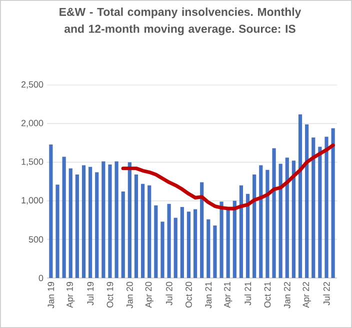 Image resolution: width=352 pixels, height=328 pixels. Describe the element at coordinates (228, 295) in the screenshot. I see `x-tick-label: Apr 21` at that location.